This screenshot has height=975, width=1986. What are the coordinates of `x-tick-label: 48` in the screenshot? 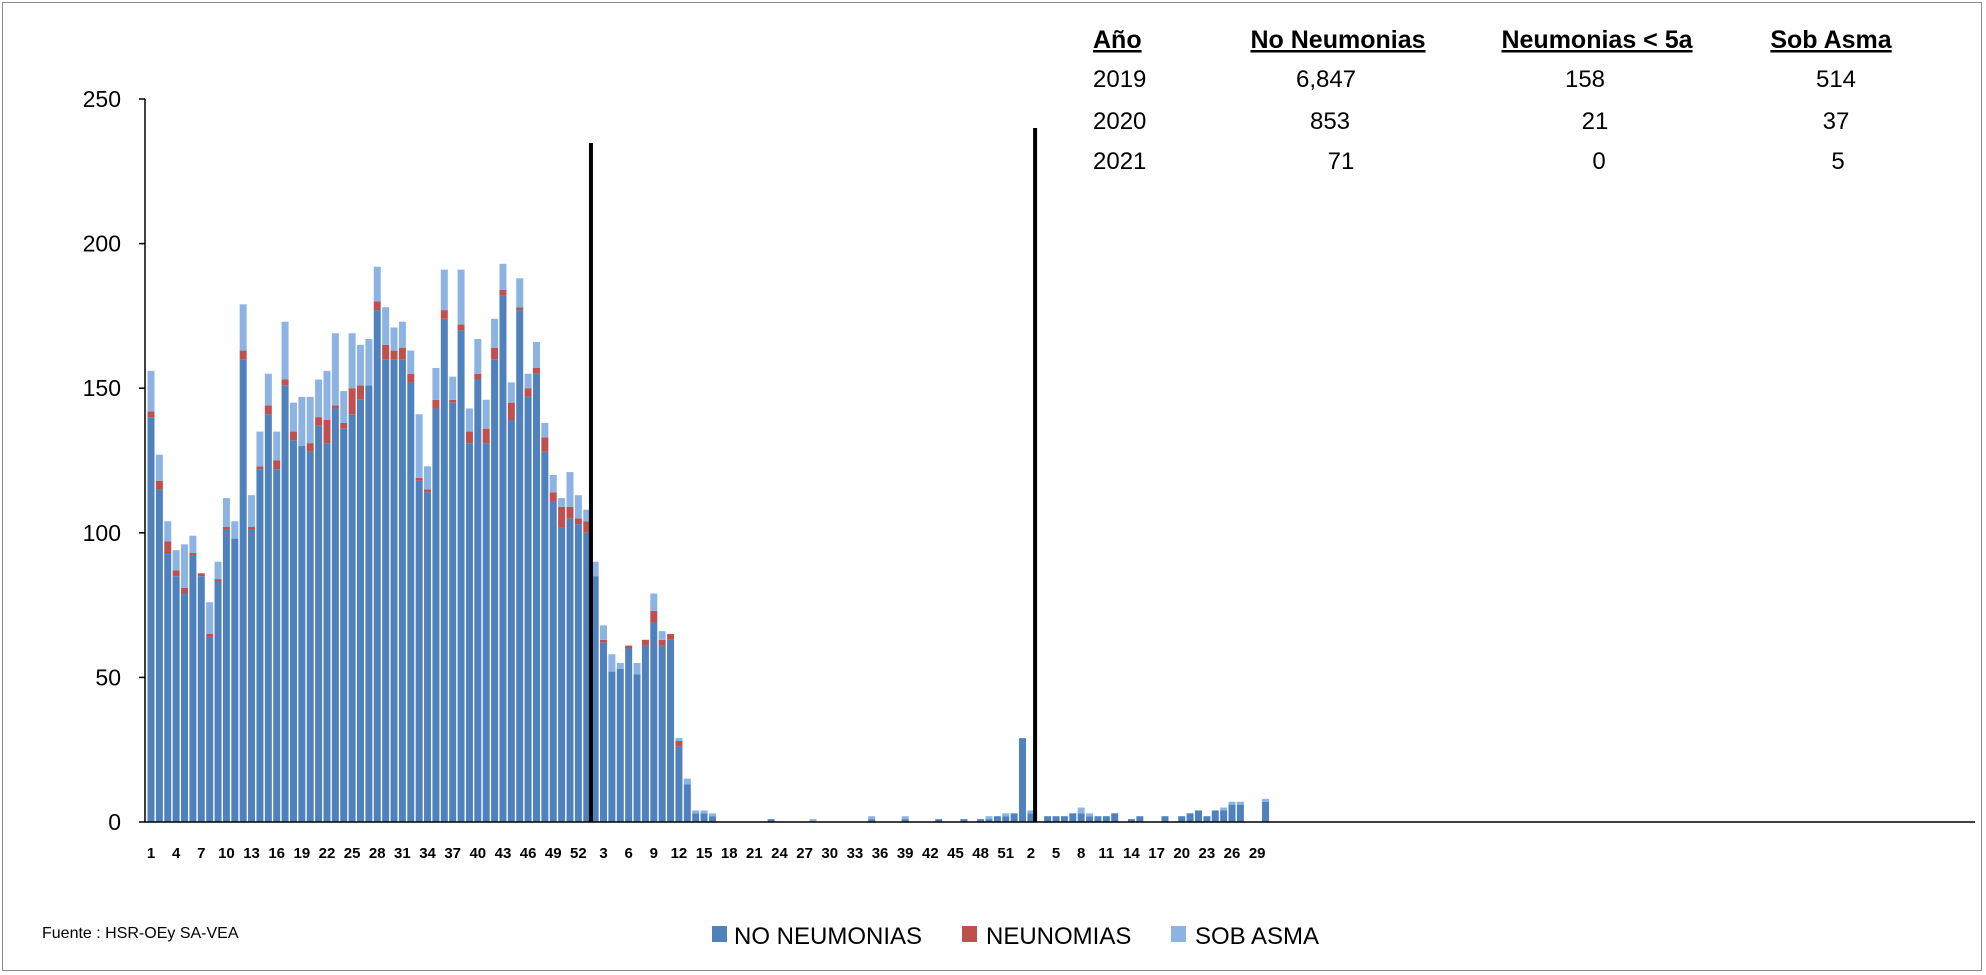 It's located at (980, 853).